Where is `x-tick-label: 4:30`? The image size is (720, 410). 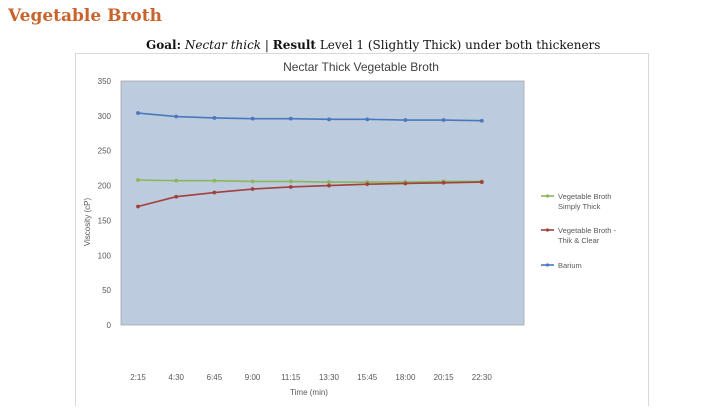
x-tick-label: 4:30 is located at coordinates (176, 377).